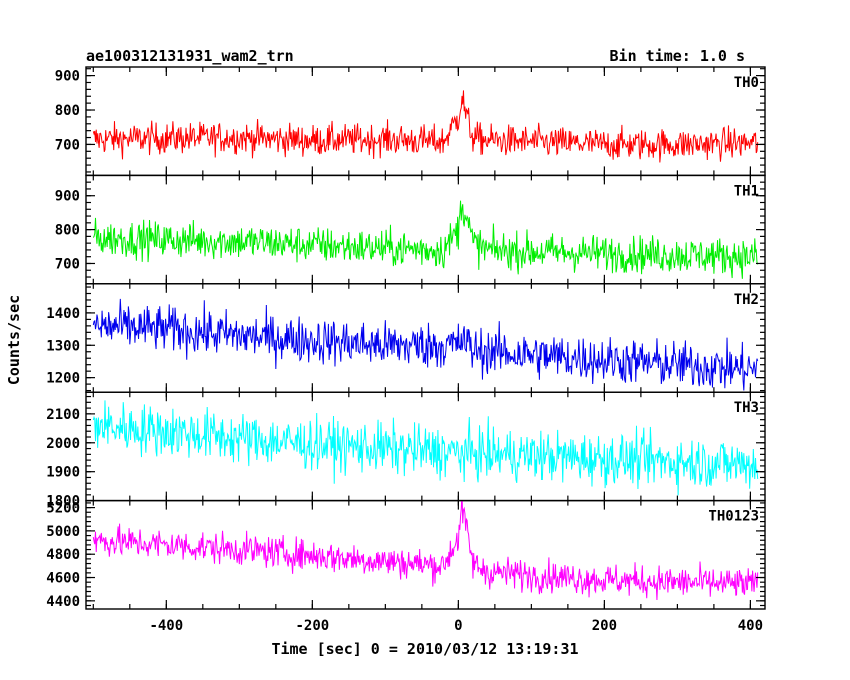 The image size is (850, 680). Describe the element at coordinates (746, 83) in the screenshot. I see `series-label-th0: TH0` at that location.